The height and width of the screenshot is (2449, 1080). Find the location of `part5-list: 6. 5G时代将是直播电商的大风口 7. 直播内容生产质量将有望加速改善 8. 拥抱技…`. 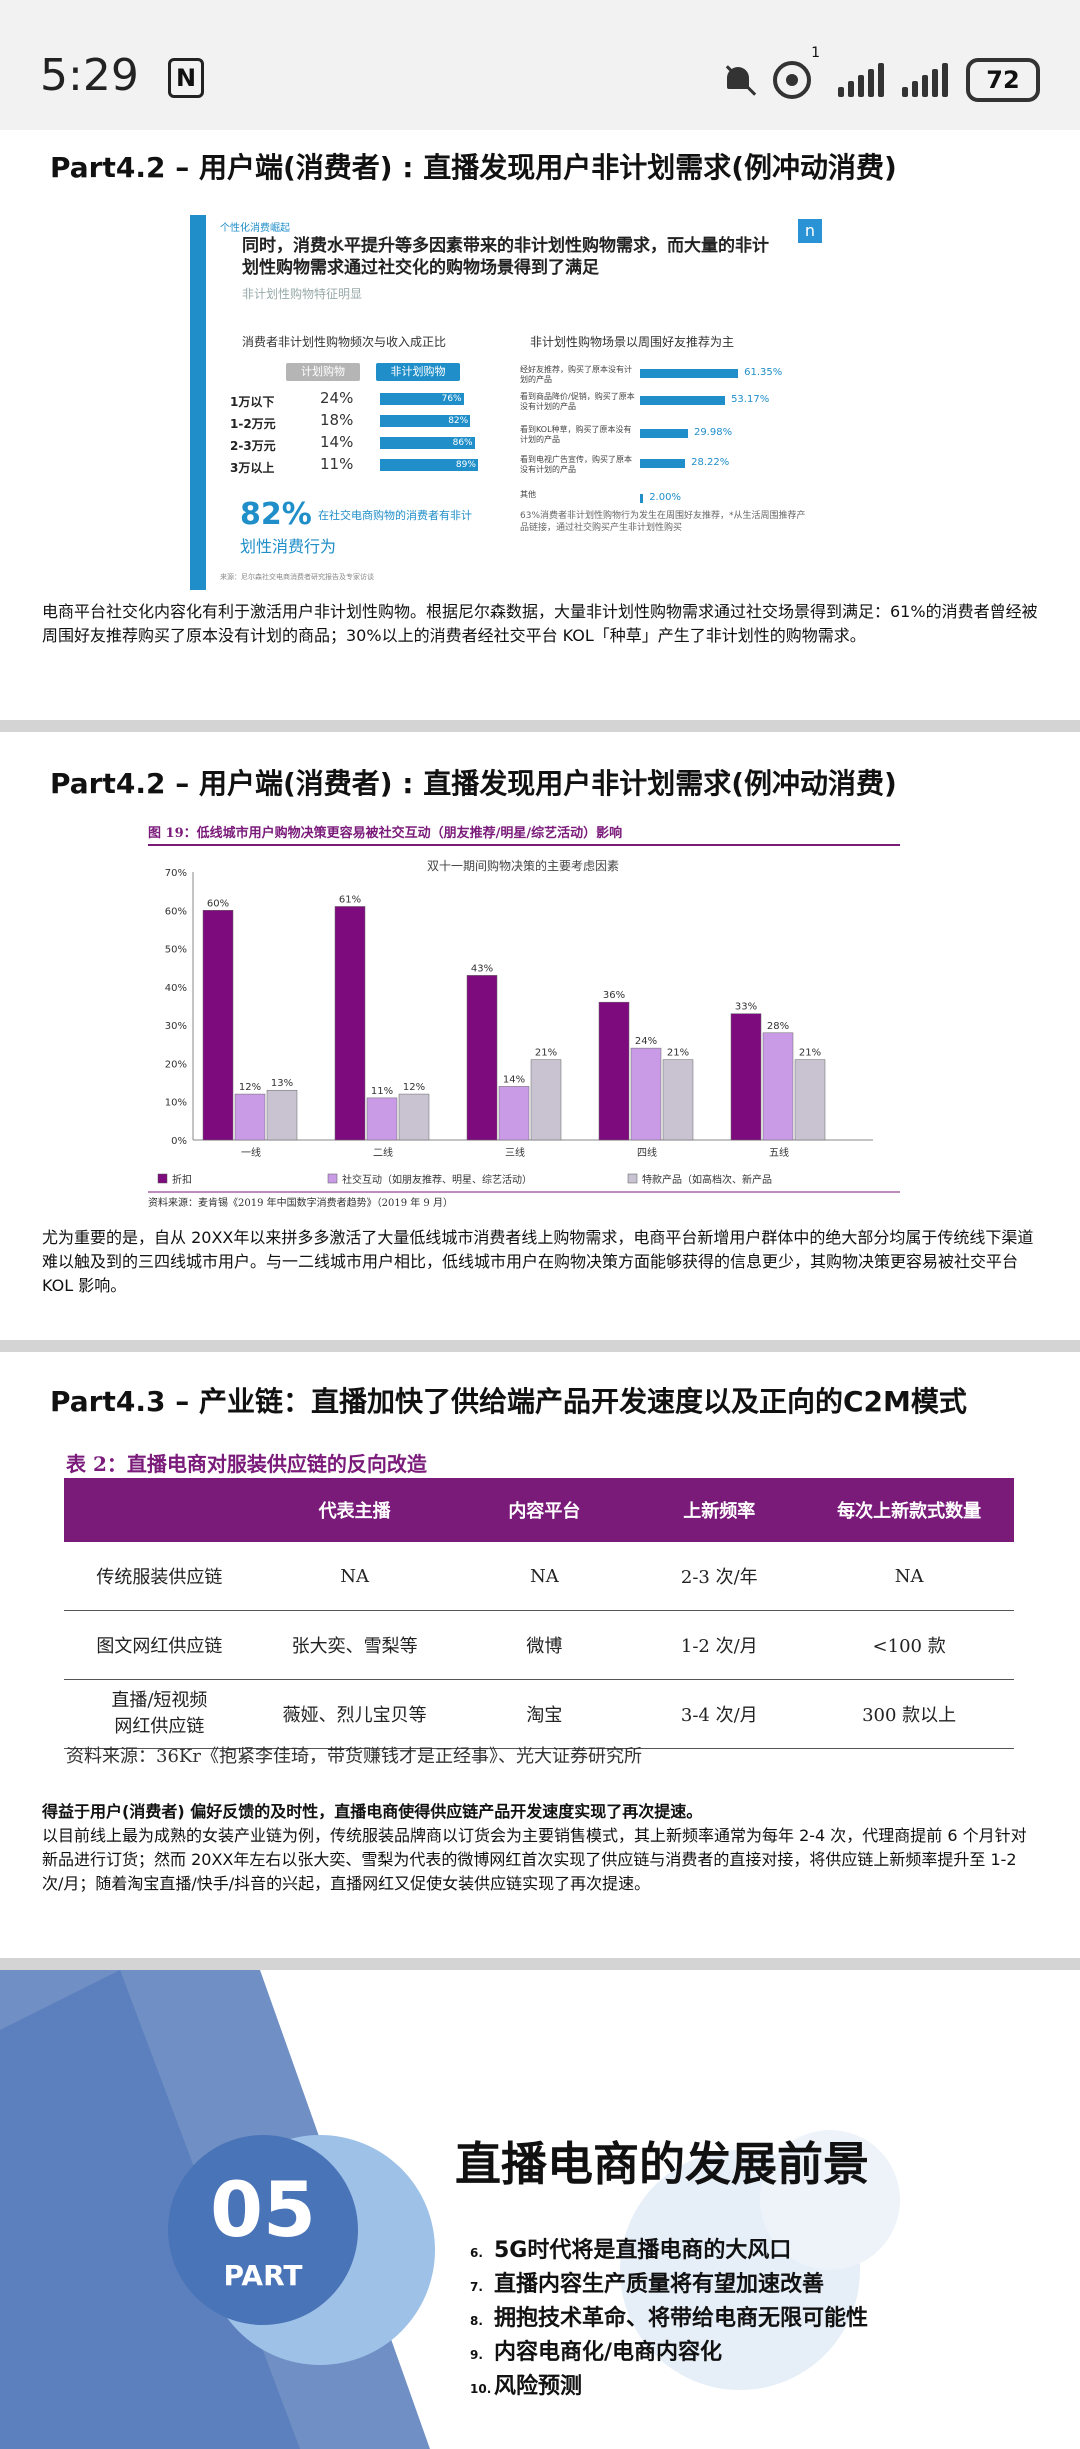

part5-list: 6. 5G时代将是直播电商的大风口 7. 直播内容生产质量将有望加速改善 8. 拥抱技… is located at coordinates (669, 2317).